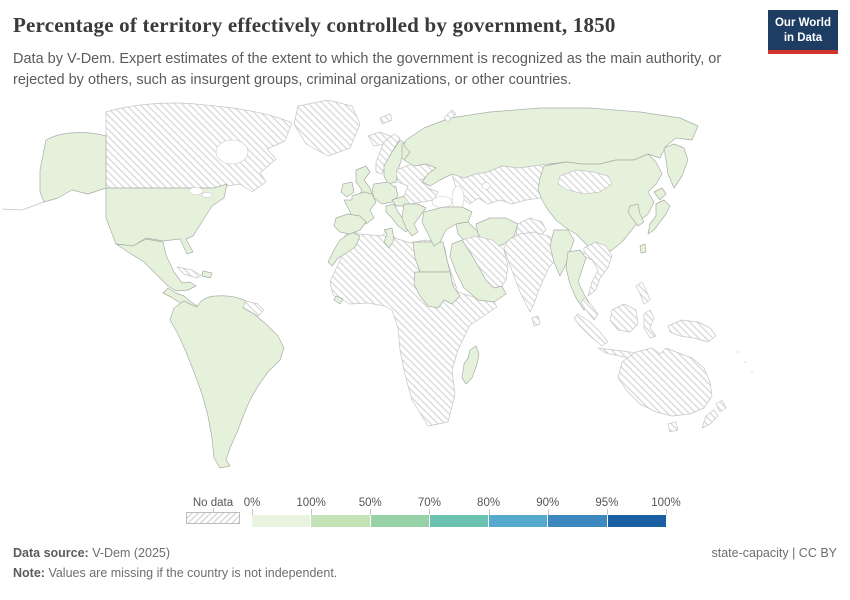 This screenshot has width=850, height=600. What do you see at coordinates (414, 220) in the screenshot?
I see `region-balkans-greece` at bounding box center [414, 220].